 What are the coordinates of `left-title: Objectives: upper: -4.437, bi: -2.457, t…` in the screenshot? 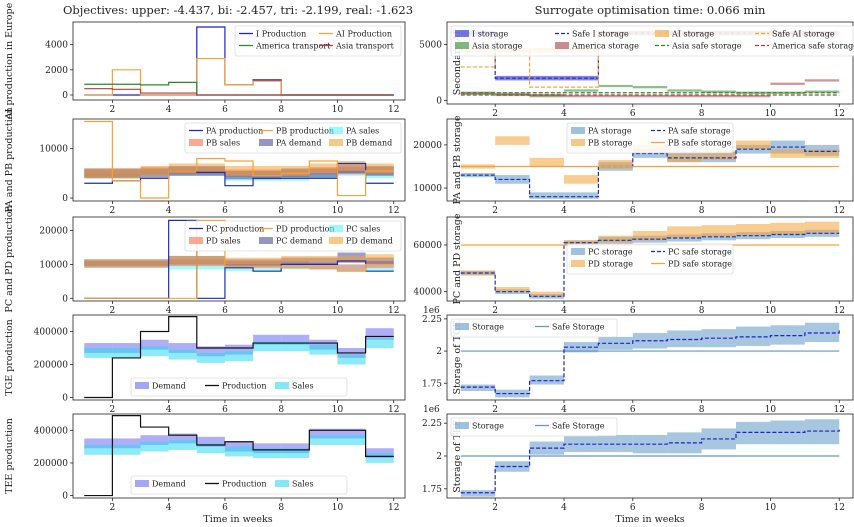 It's located at (238, 10).